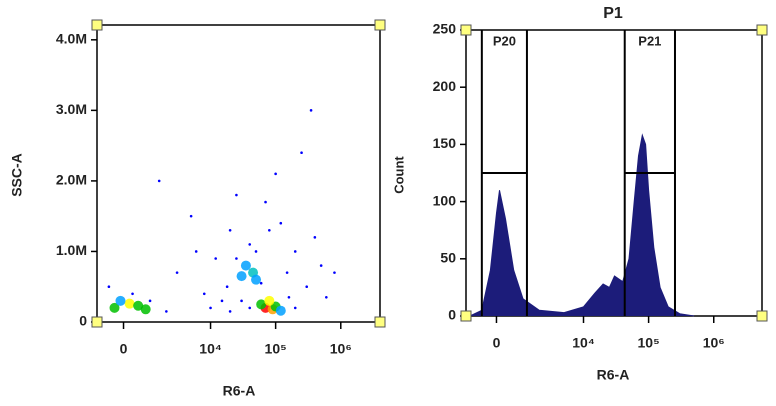  I want to click on y-tick-label: 2.0M, so click(71, 180).